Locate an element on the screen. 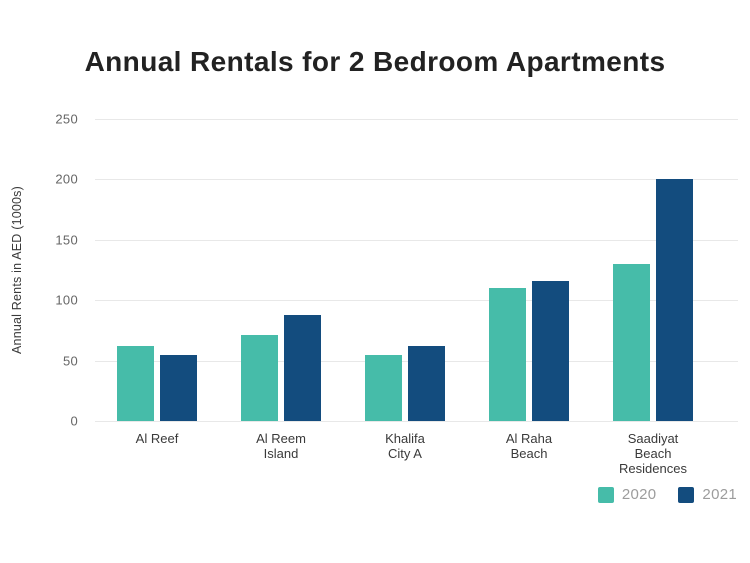 This screenshot has height=563, width=750. y-tick-label-150: 150 is located at coordinates (66, 240).